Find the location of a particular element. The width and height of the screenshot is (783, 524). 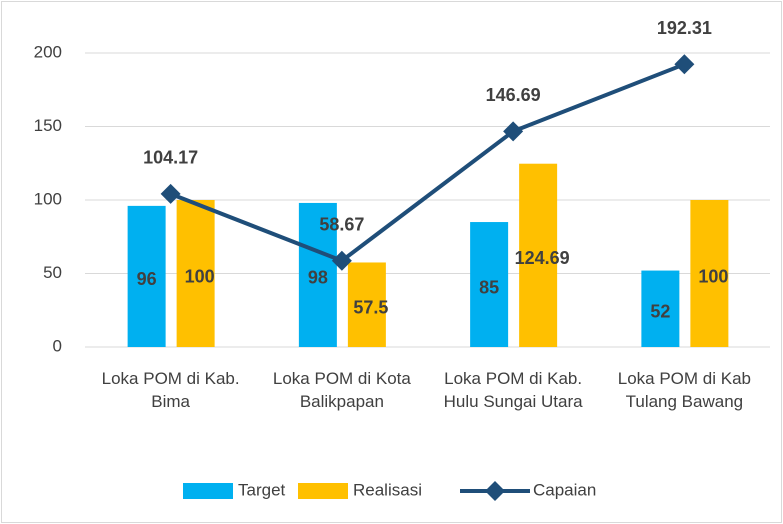

x-tick-label: Loka POM di Kota Balikpapan is located at coordinates (341, 390).